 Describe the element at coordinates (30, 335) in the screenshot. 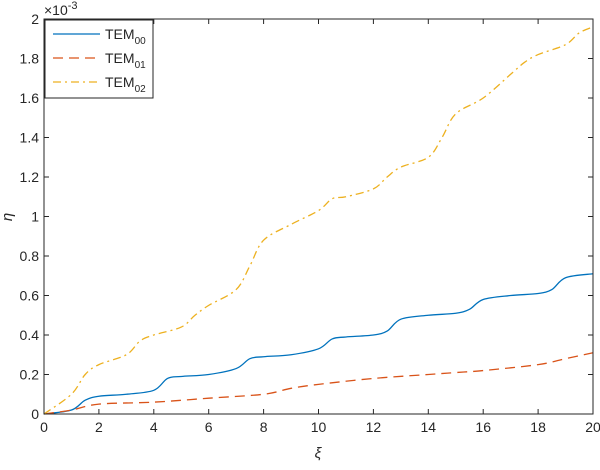

I see `y-tick-label: 0.4` at that location.